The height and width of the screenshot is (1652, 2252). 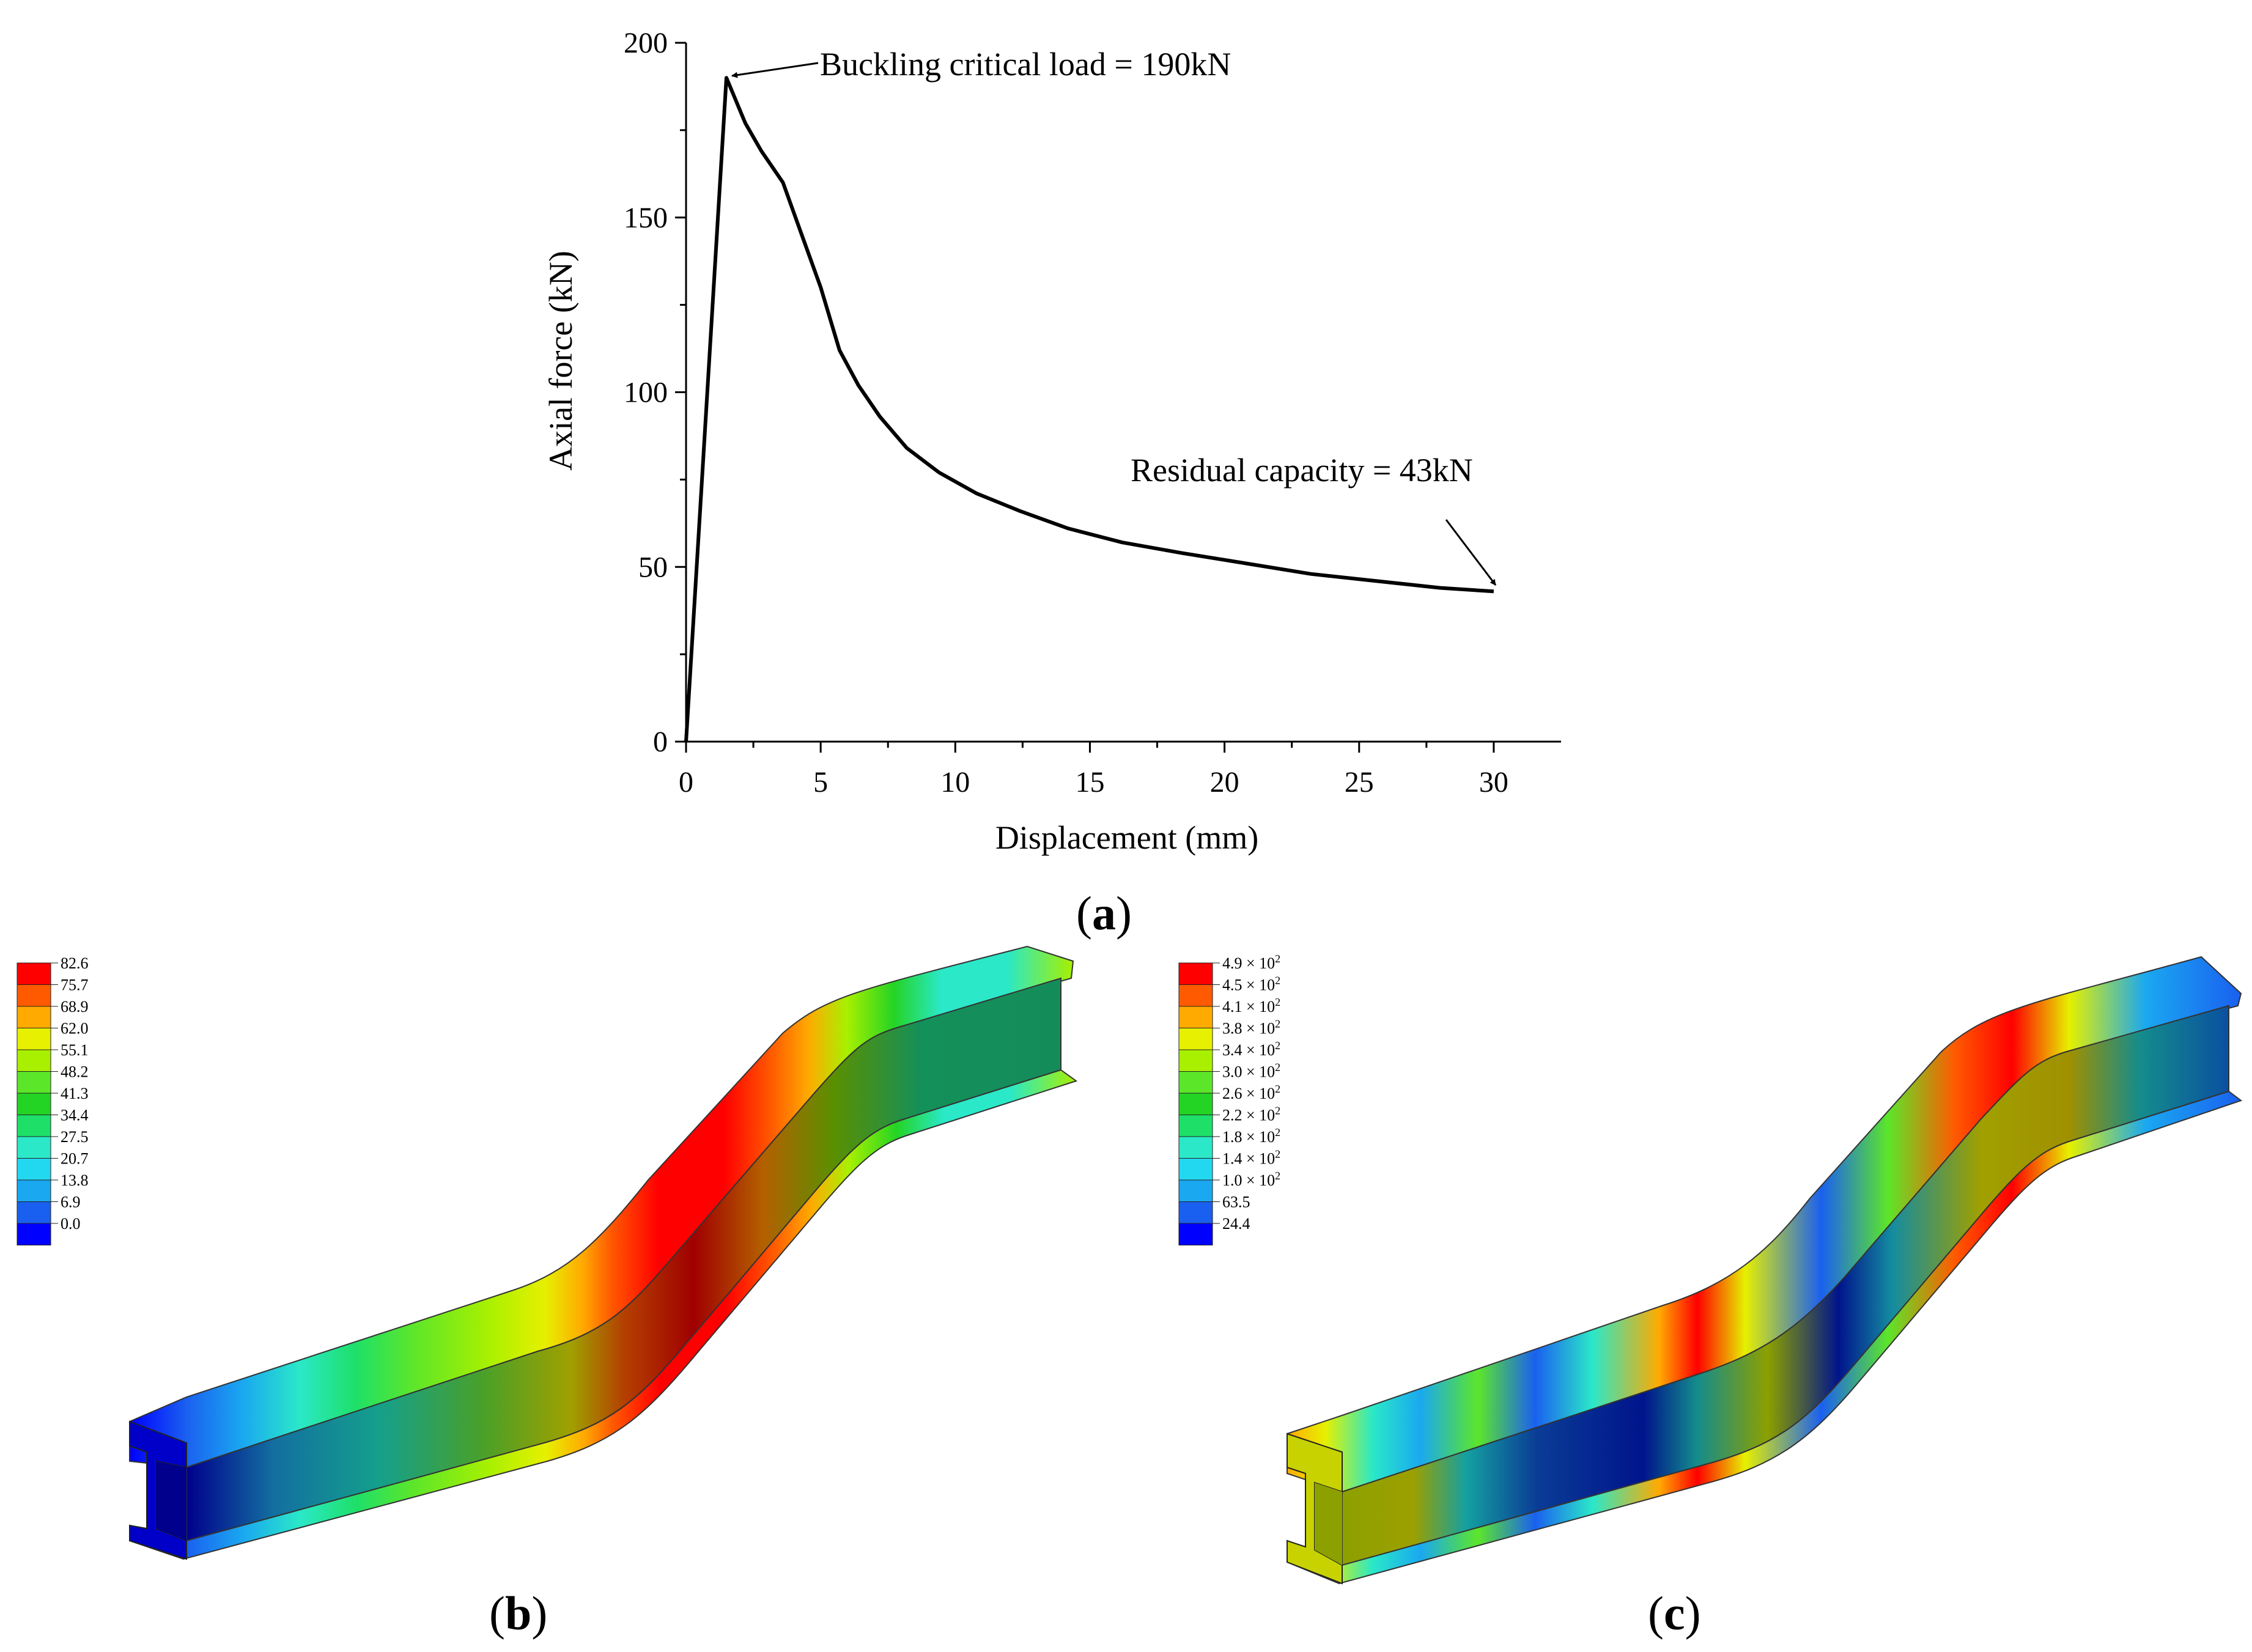 What do you see at coordinates (75, 963) in the screenshot?
I see `legend-label: 82.6` at bounding box center [75, 963].